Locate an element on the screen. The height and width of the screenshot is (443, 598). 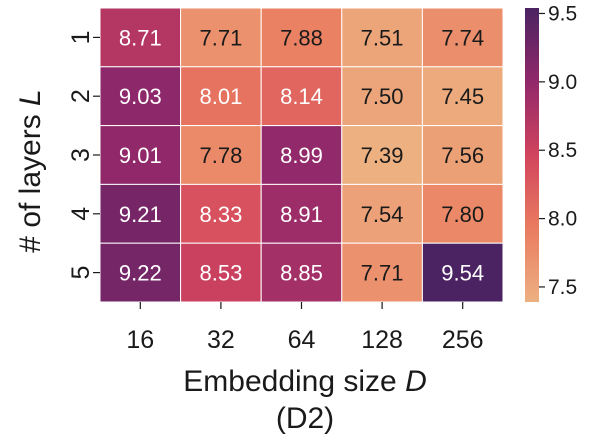
y-axis-title: # of layers L is located at coordinates (30, 170).